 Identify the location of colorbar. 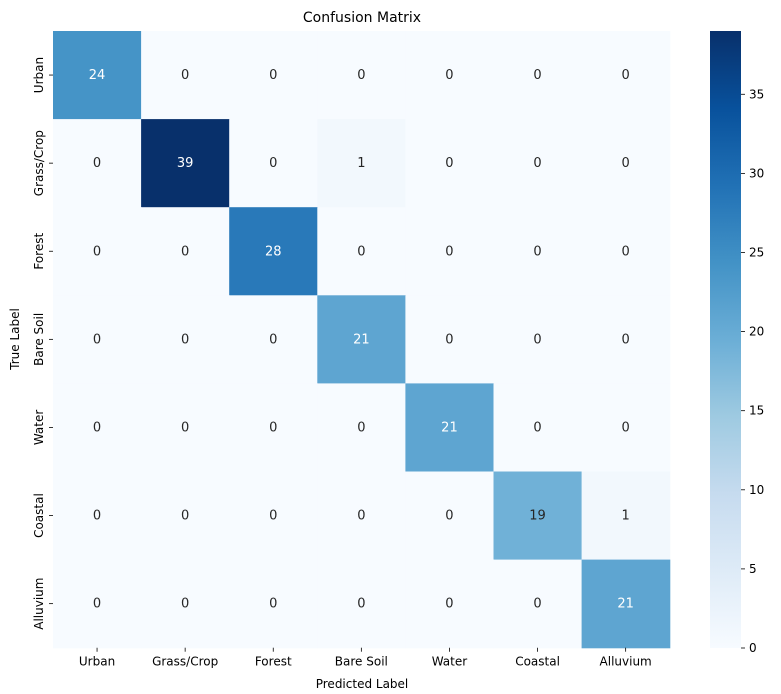
(725, 339).